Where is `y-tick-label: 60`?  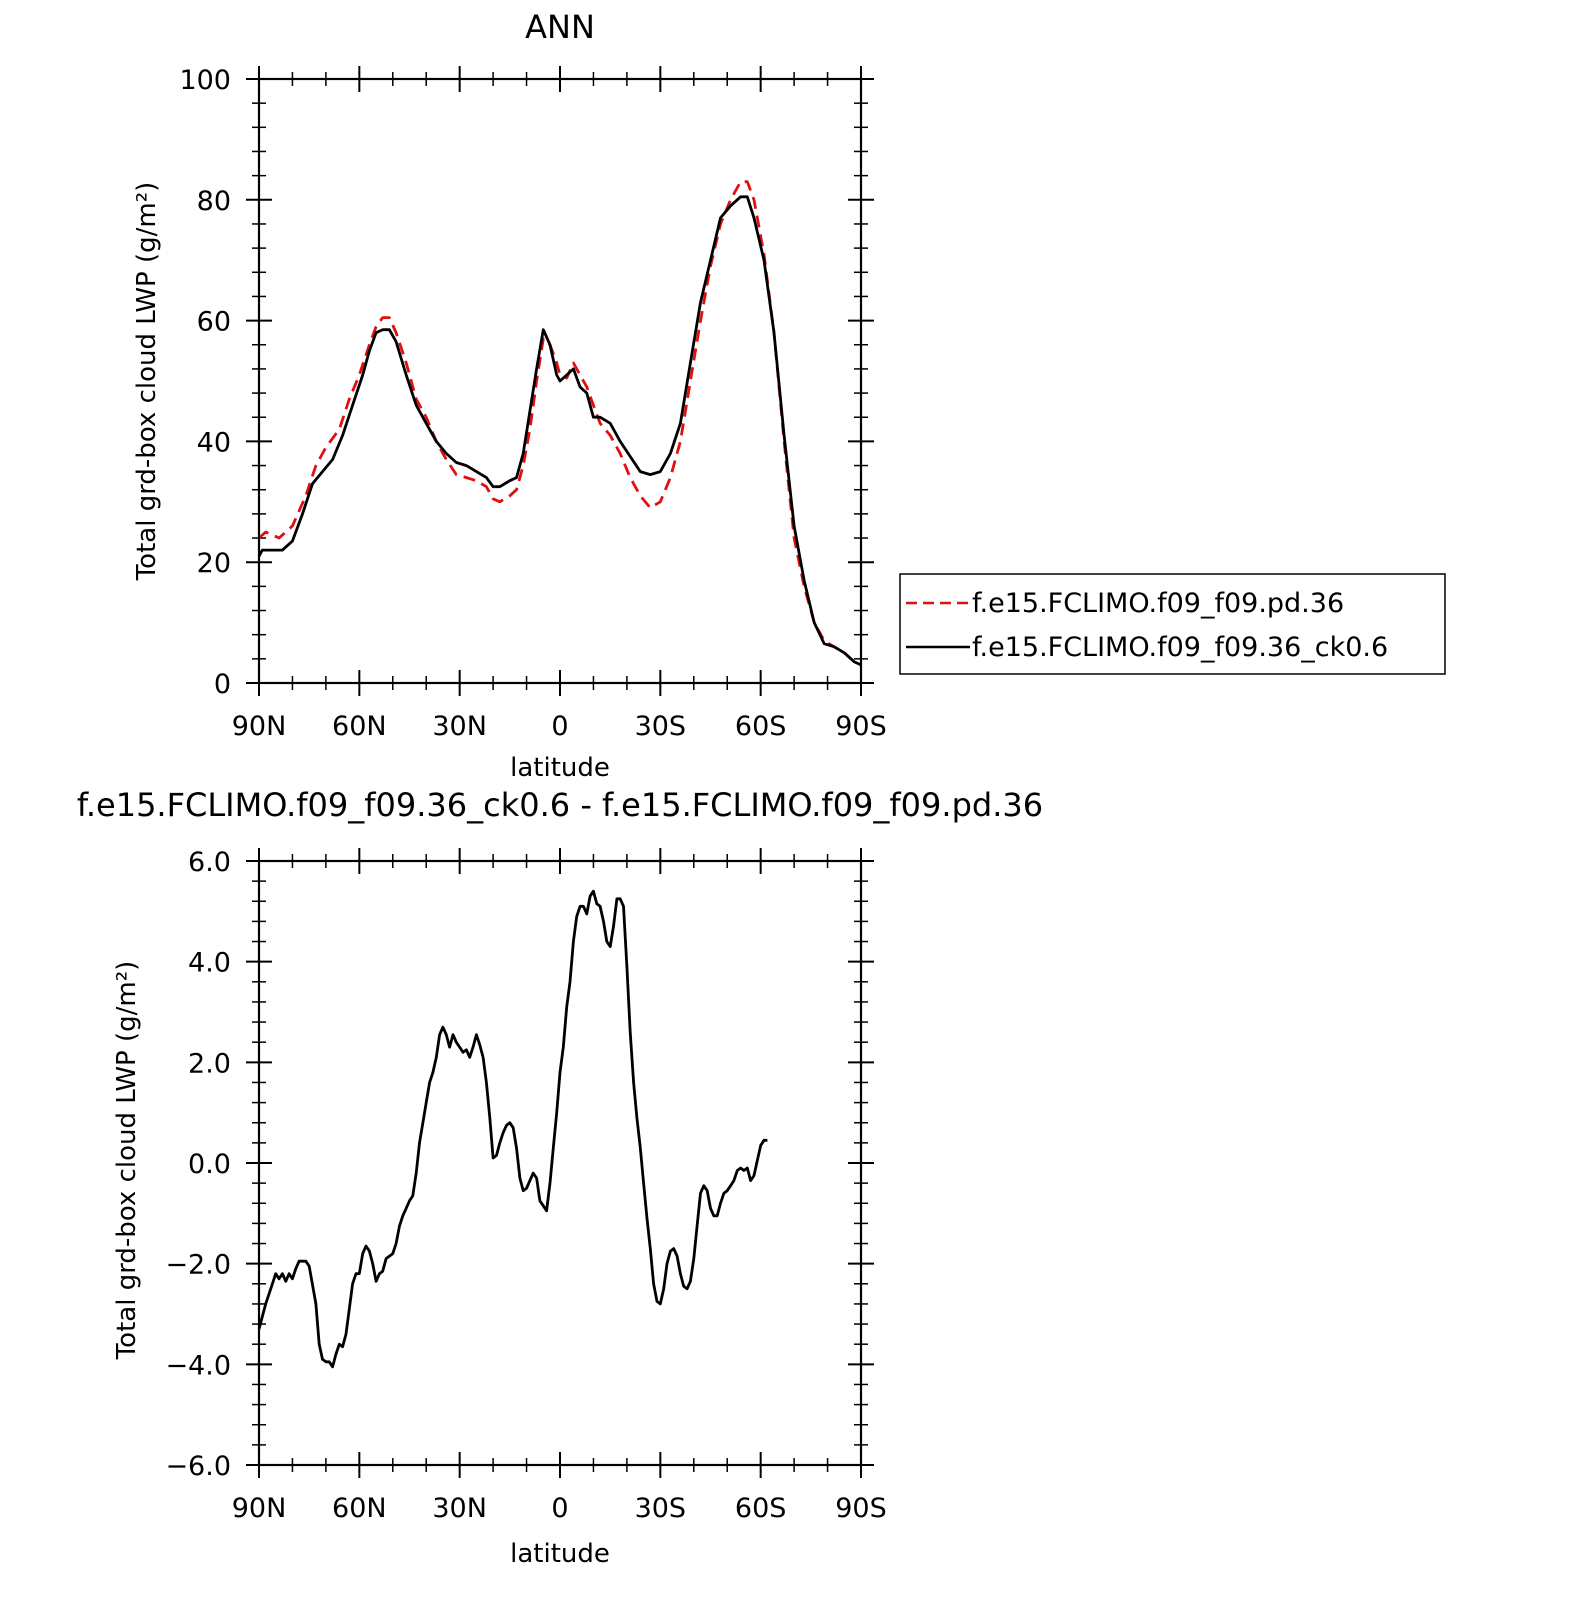
y-tick-label: 60 is located at coordinates (214, 322).